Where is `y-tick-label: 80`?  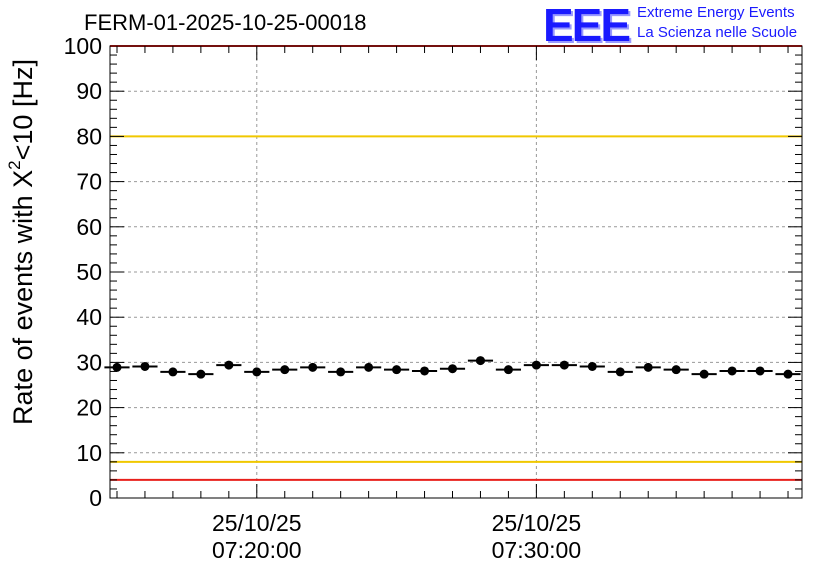 y-tick-label: 80 is located at coordinates (89, 136).